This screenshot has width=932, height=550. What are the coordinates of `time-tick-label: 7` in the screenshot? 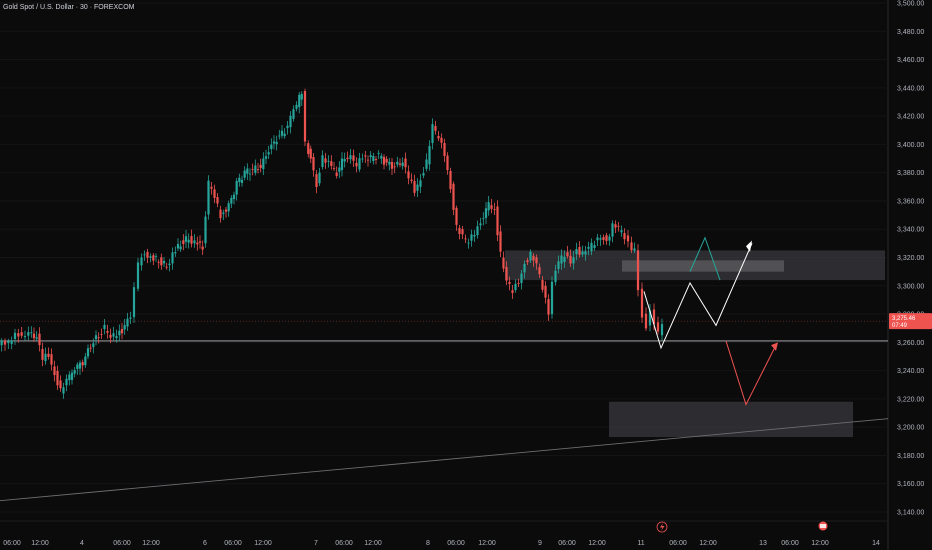 It's located at (316, 543).